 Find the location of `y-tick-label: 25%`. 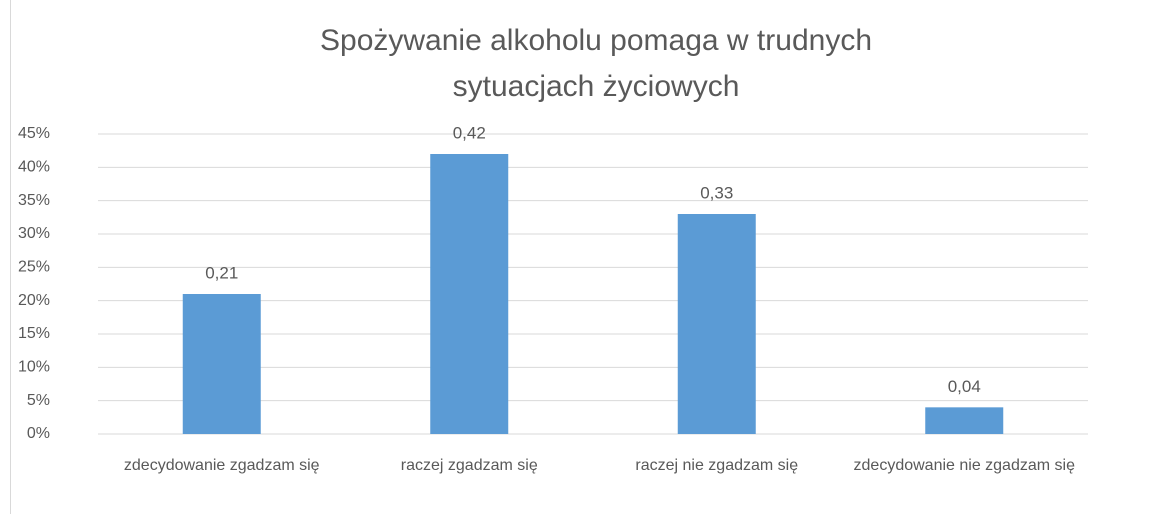

y-tick-label: 25% is located at coordinates (34, 267).